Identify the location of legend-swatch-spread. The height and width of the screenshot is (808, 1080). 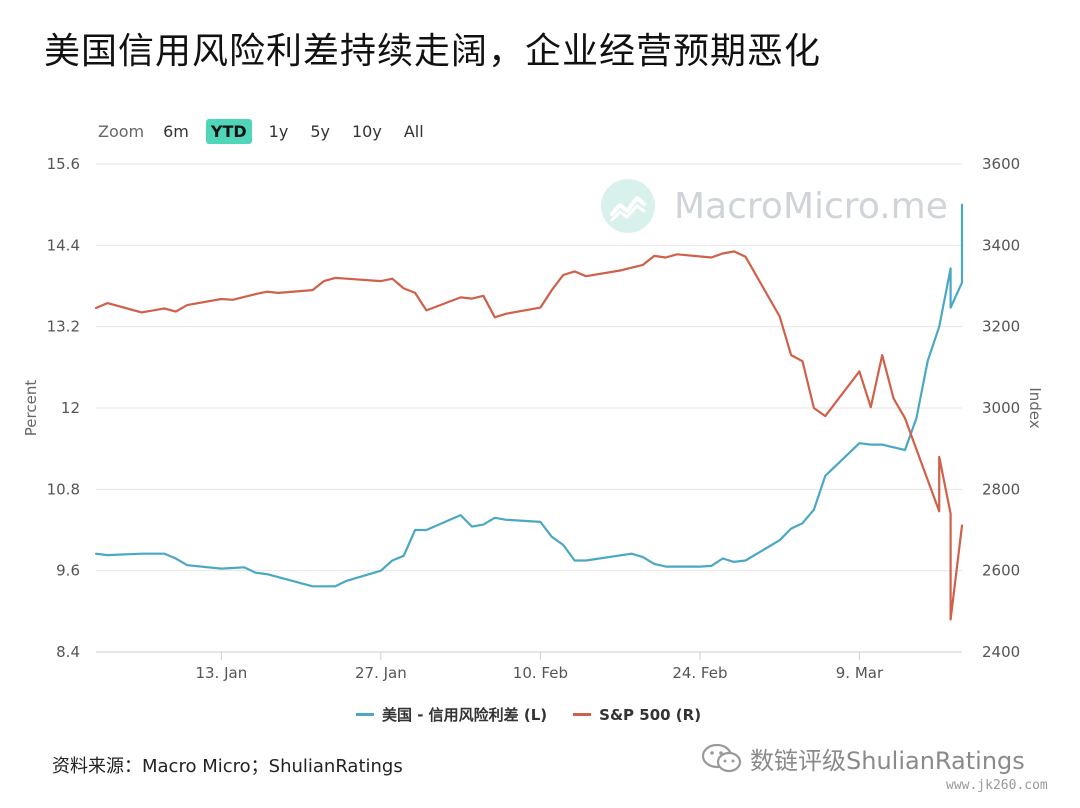
(365, 714).